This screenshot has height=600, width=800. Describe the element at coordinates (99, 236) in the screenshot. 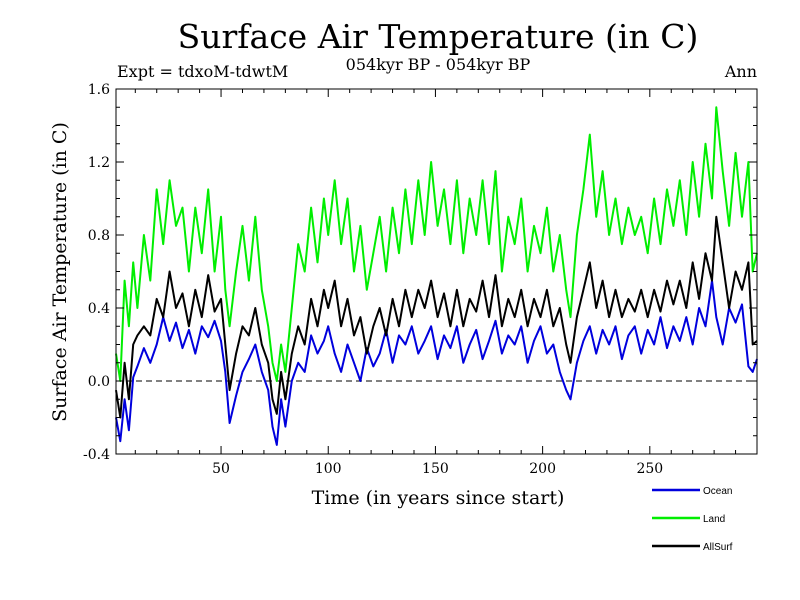

I see `y-tick-label: 0.8` at that location.